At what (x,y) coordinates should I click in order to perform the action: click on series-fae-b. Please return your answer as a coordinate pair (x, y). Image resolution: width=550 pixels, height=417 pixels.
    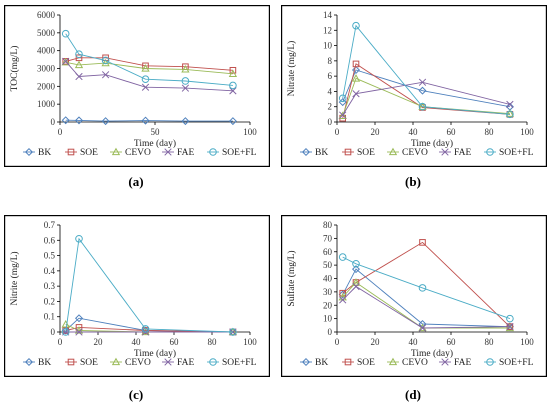
    Looking at the image, I should click on (426, 98).